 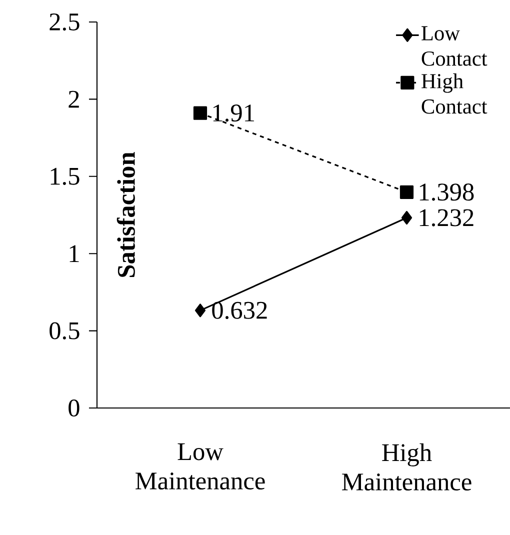 I want to click on data-label: 1.91, so click(x=233, y=113).